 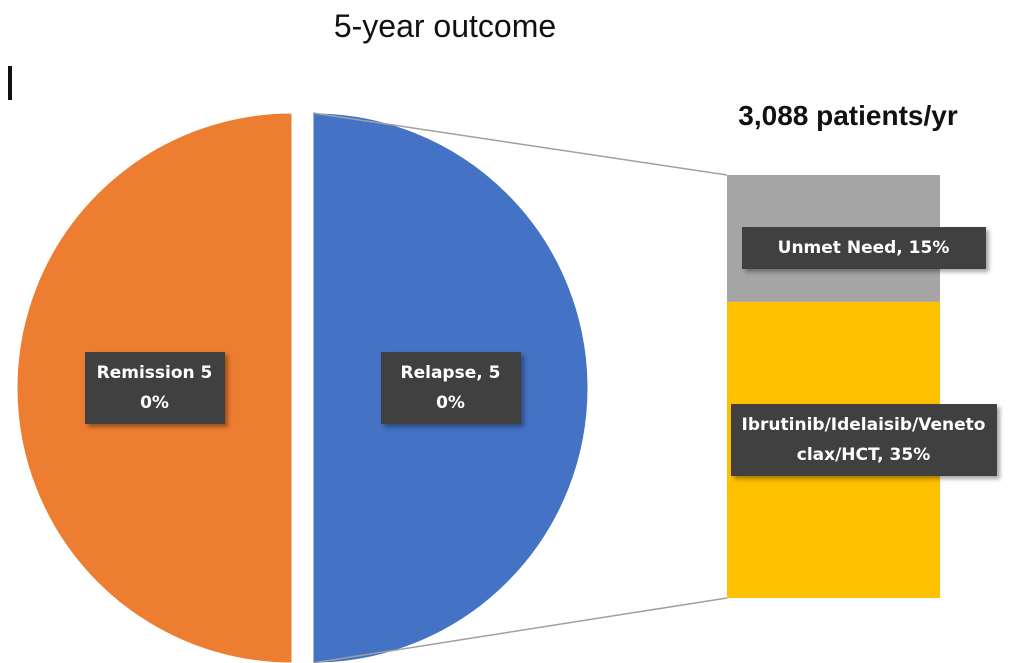 I want to click on annotation: 3,088 patients/yr, so click(x=848, y=115).